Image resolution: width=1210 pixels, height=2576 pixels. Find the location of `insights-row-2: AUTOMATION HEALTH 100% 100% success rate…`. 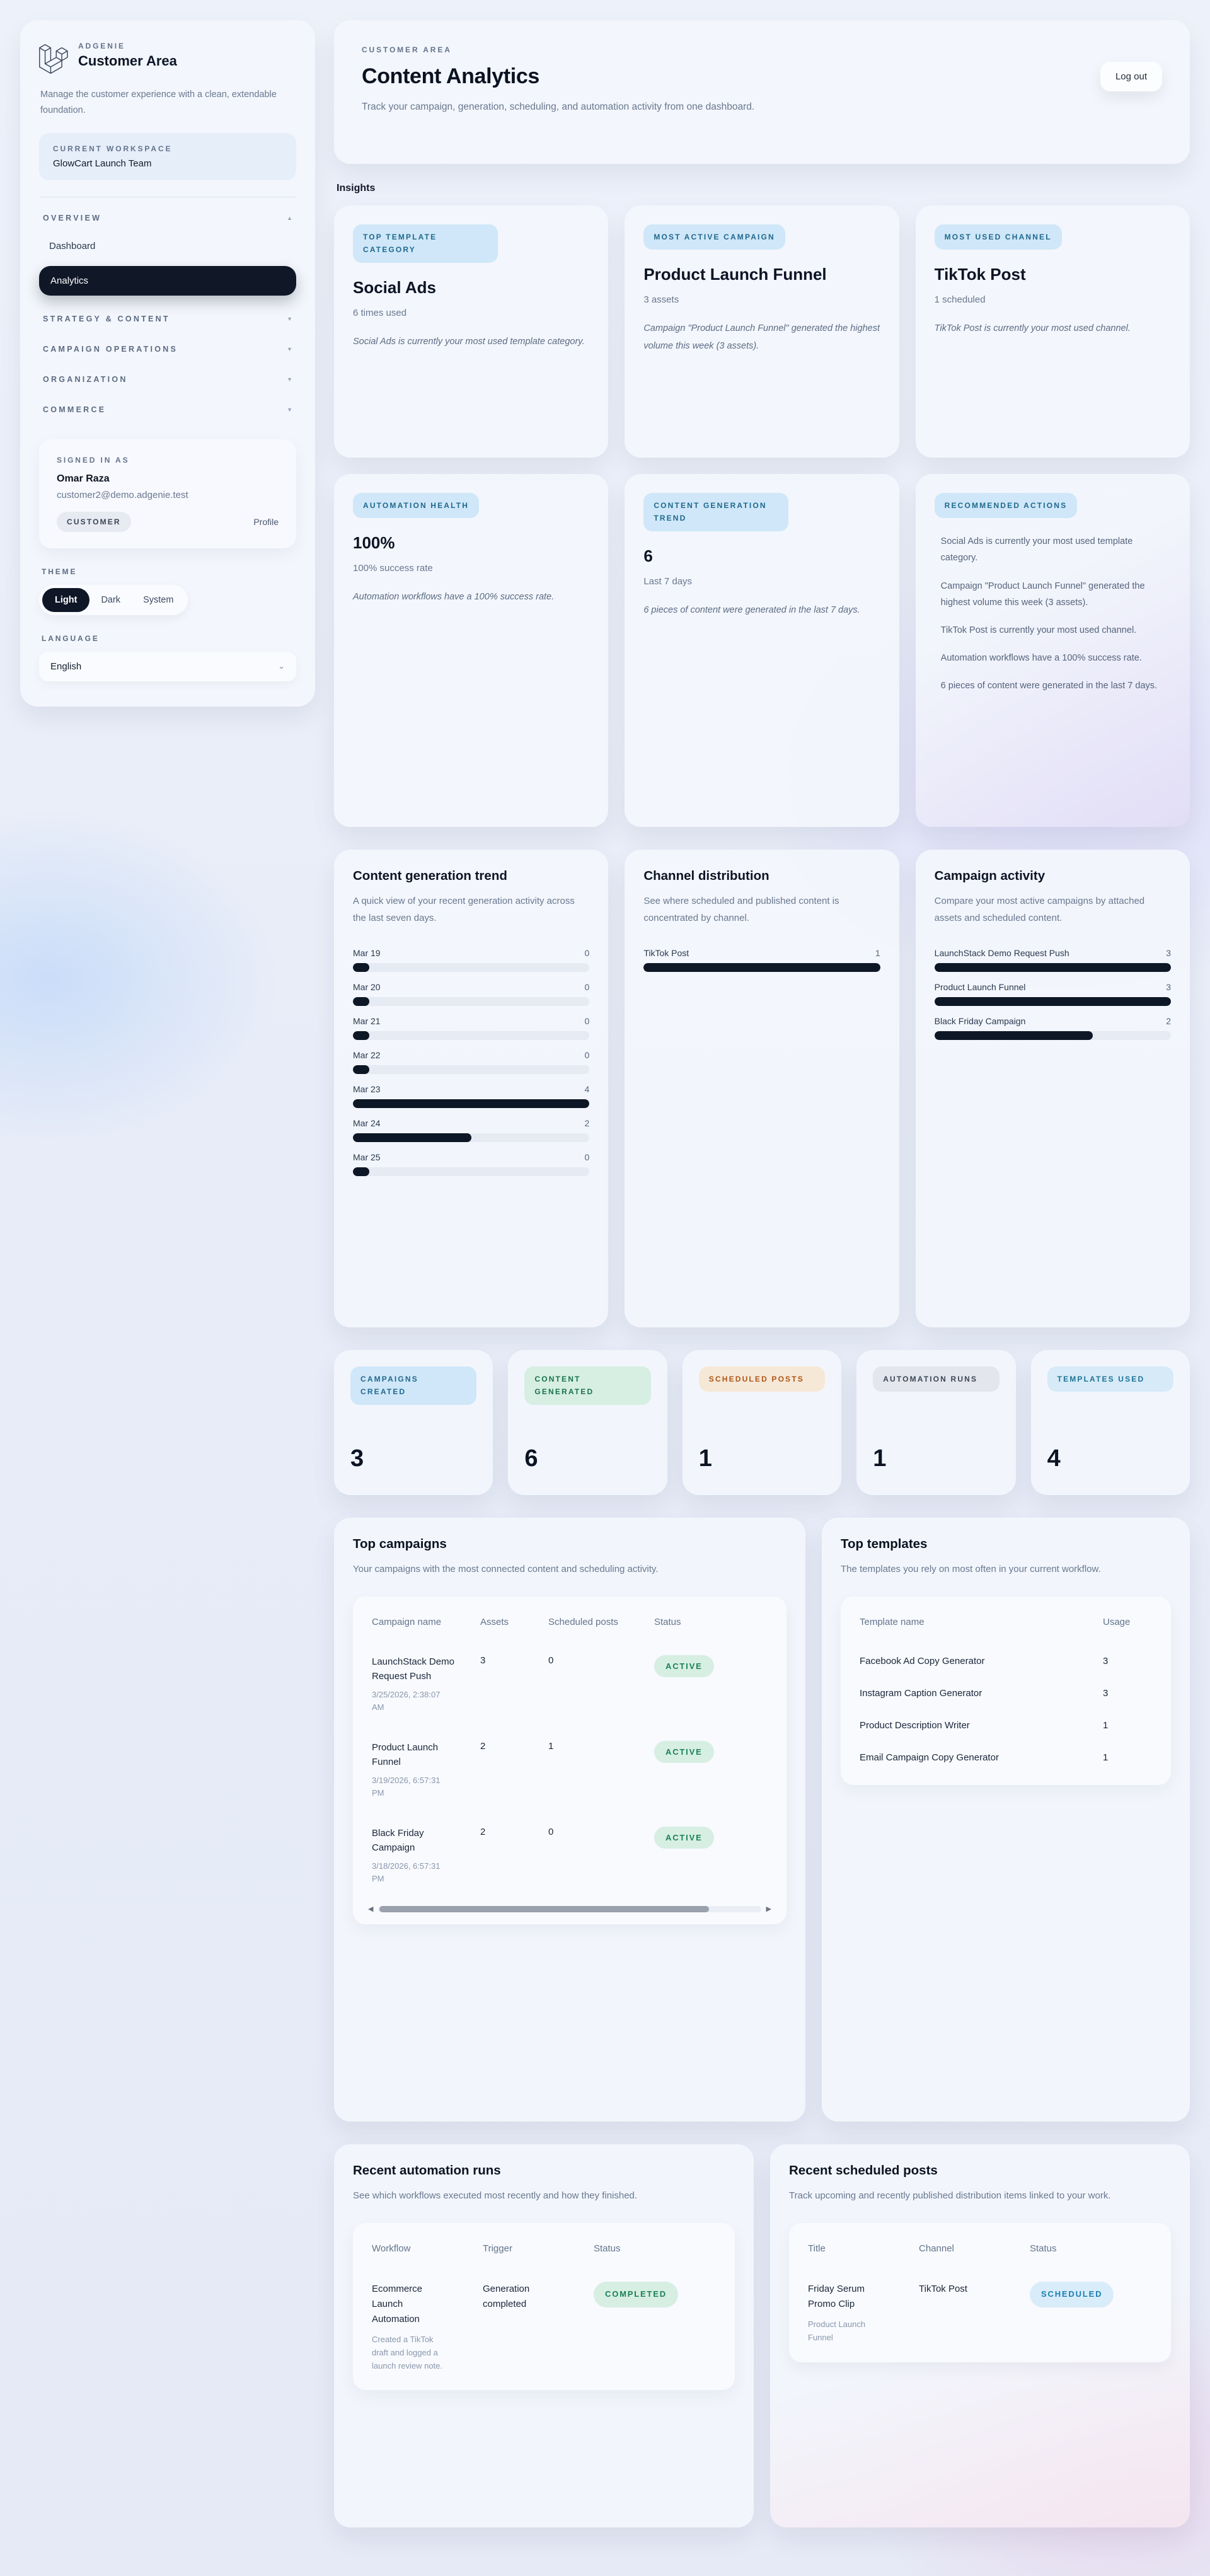

insights-row-2: AUTOMATION HEALTH 100% 100% success rate… is located at coordinates (762, 650).